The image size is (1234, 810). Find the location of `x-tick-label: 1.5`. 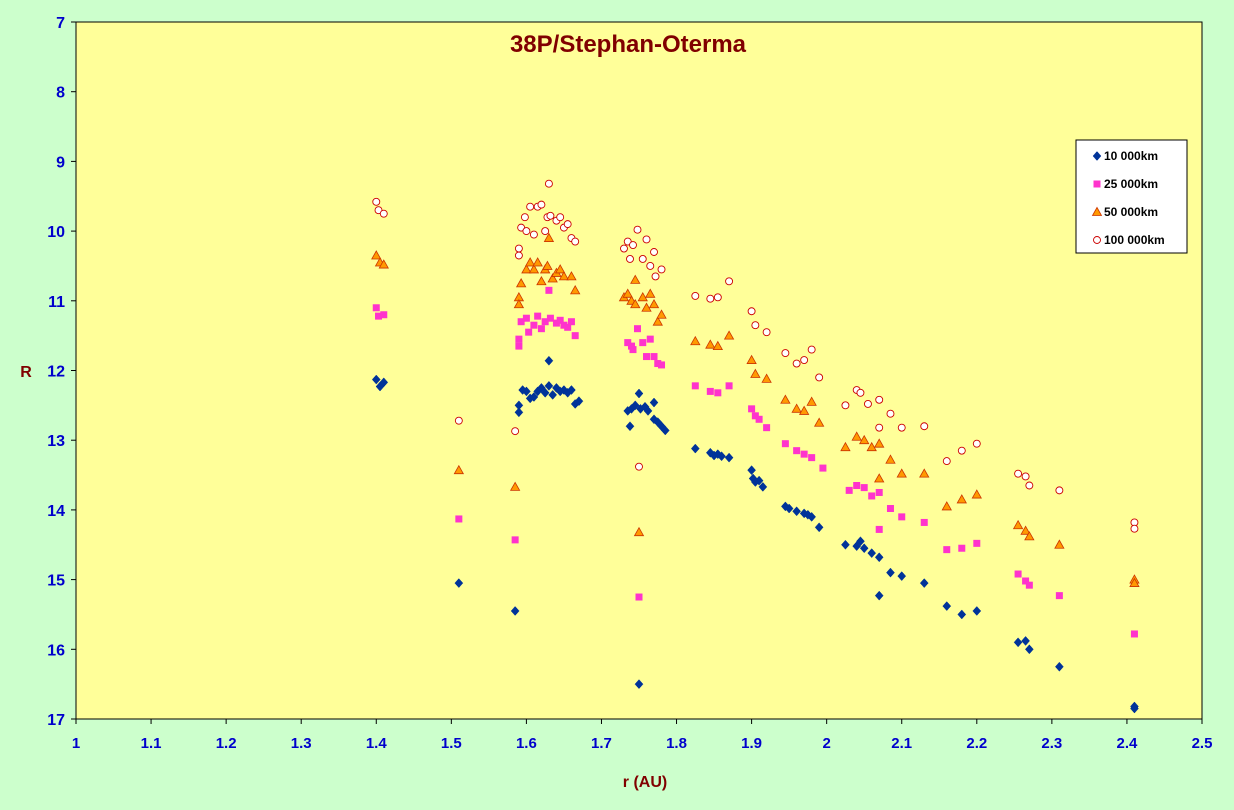

x-tick-label: 1.5 is located at coordinates (451, 743).